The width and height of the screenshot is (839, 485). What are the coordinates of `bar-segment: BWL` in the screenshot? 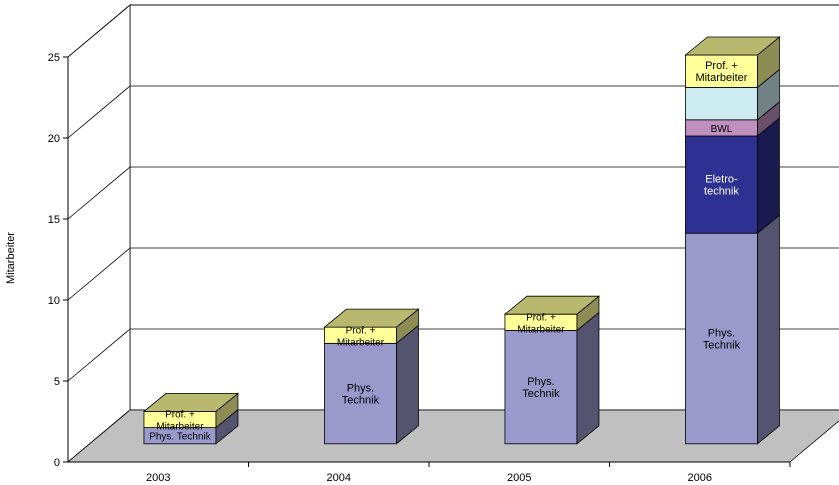 It's located at (732, 118).